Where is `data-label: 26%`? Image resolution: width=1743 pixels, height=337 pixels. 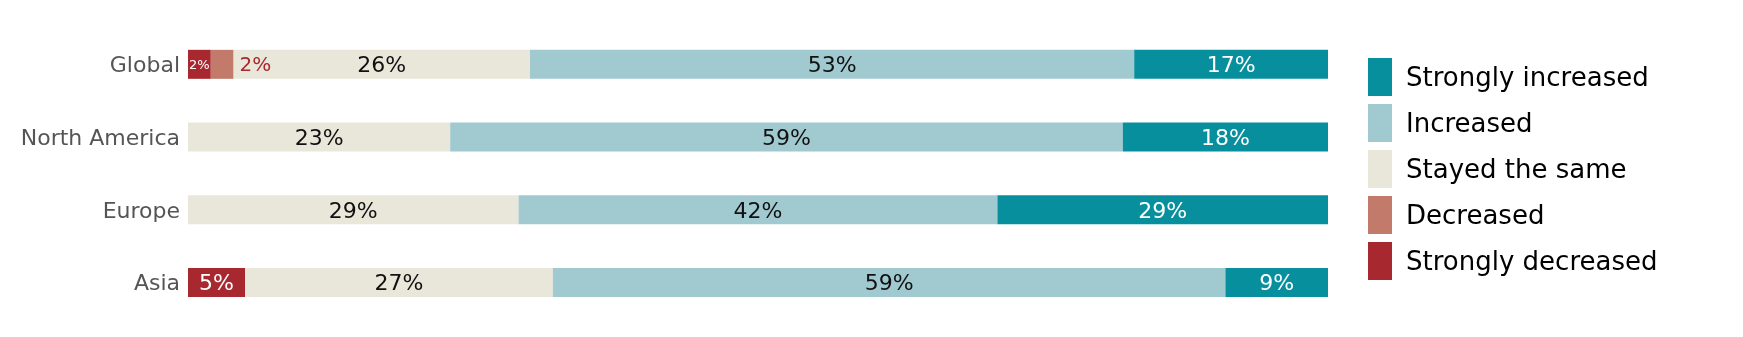 data-label: 26% is located at coordinates (382, 65).